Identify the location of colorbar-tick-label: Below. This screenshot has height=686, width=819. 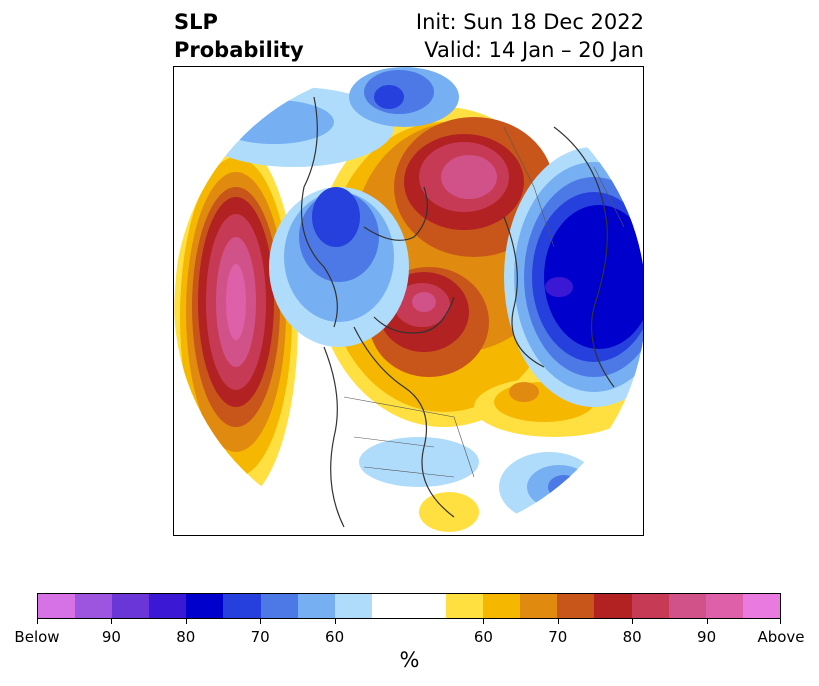
(37, 637).